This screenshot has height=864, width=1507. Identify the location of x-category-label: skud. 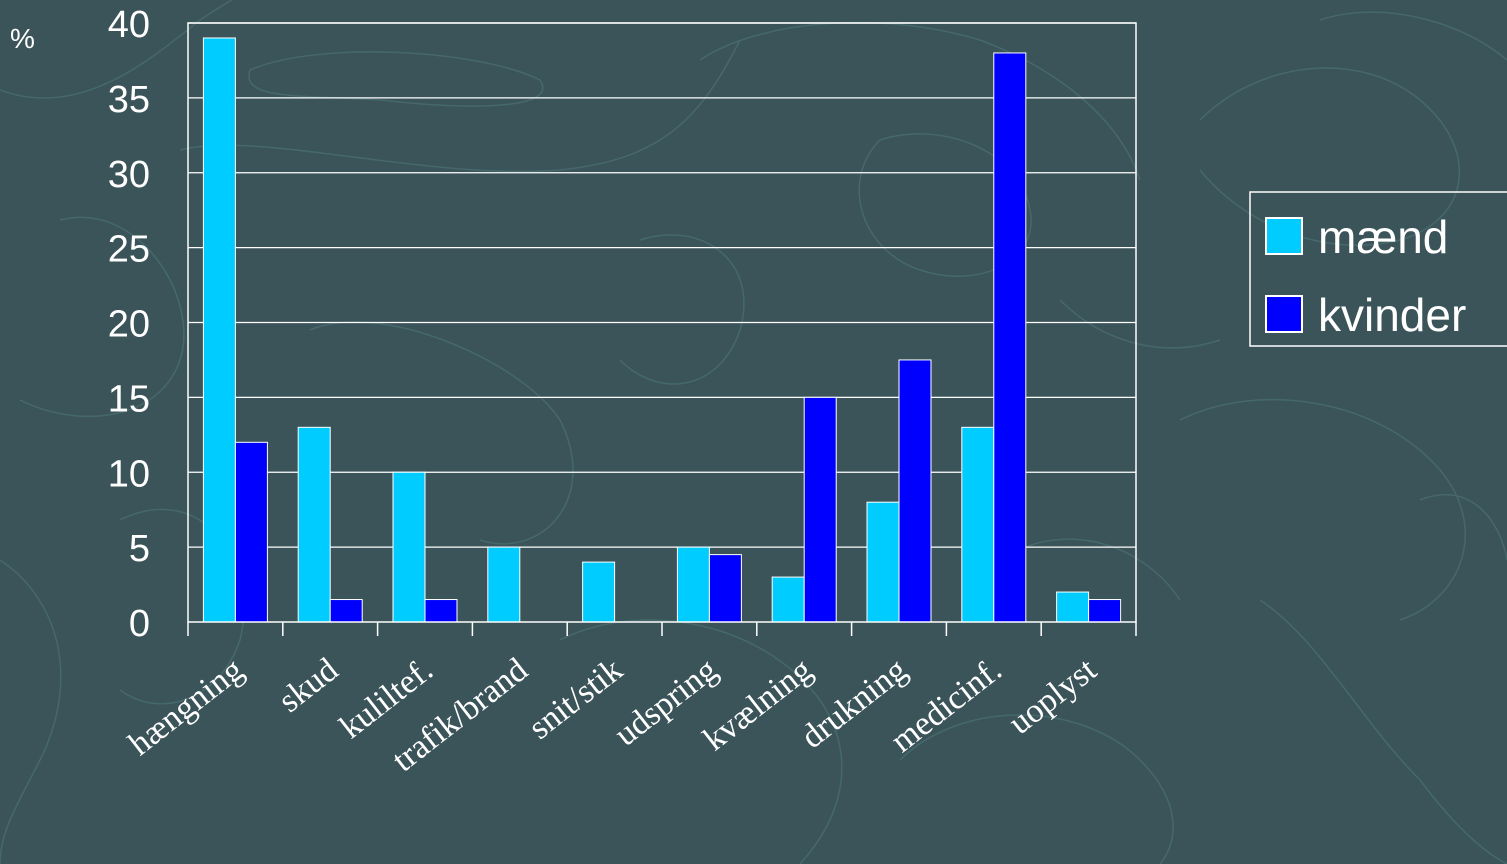
(308, 685).